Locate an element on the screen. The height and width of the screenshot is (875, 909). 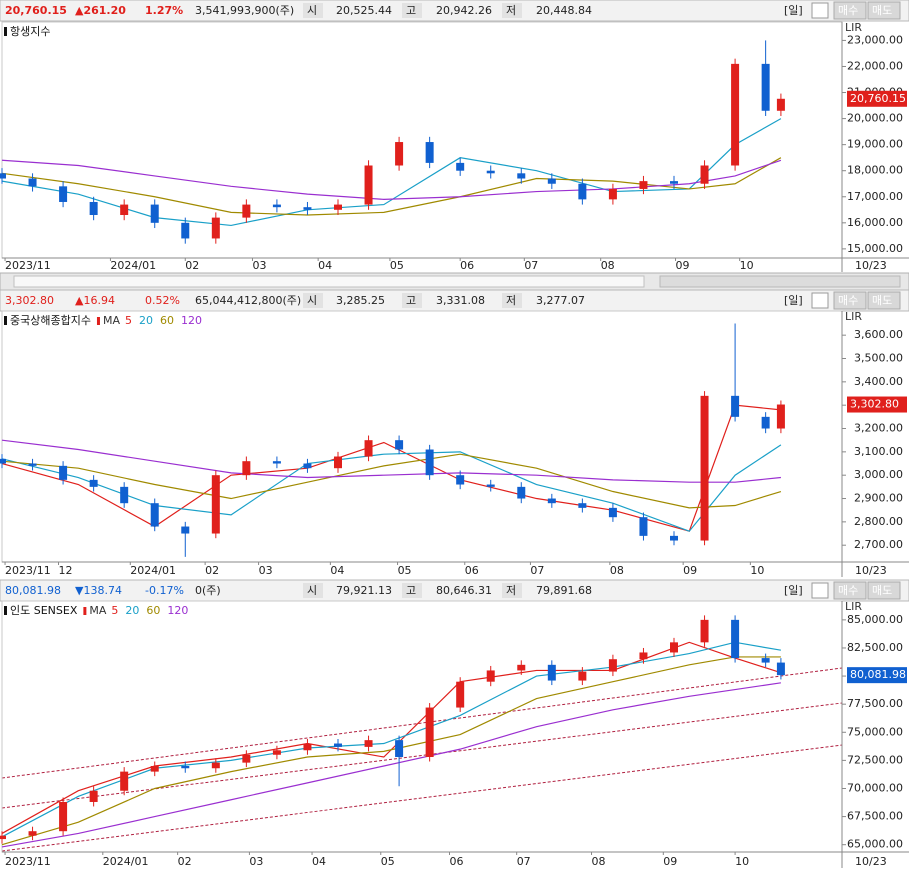
price-tag-label: 80,081.98 is located at coordinates (878, 674).